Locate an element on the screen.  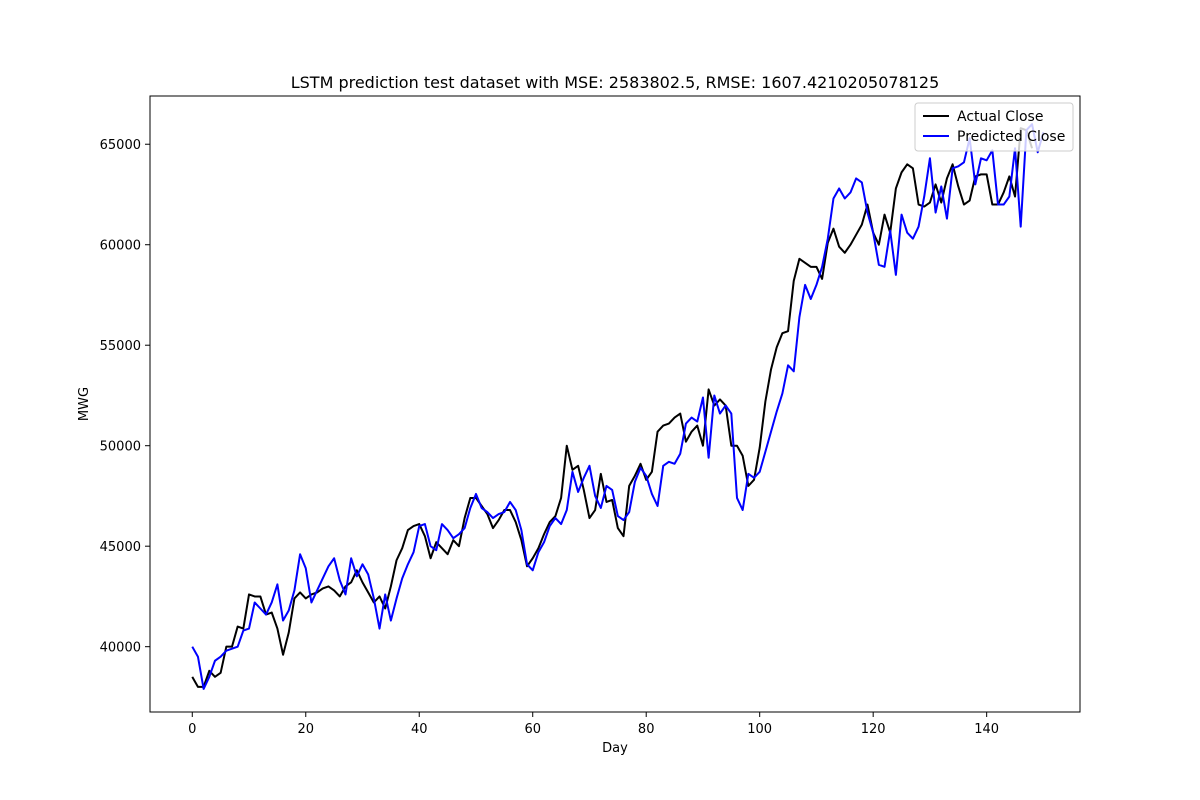
x-tick-label: 140 is located at coordinates (986, 729).